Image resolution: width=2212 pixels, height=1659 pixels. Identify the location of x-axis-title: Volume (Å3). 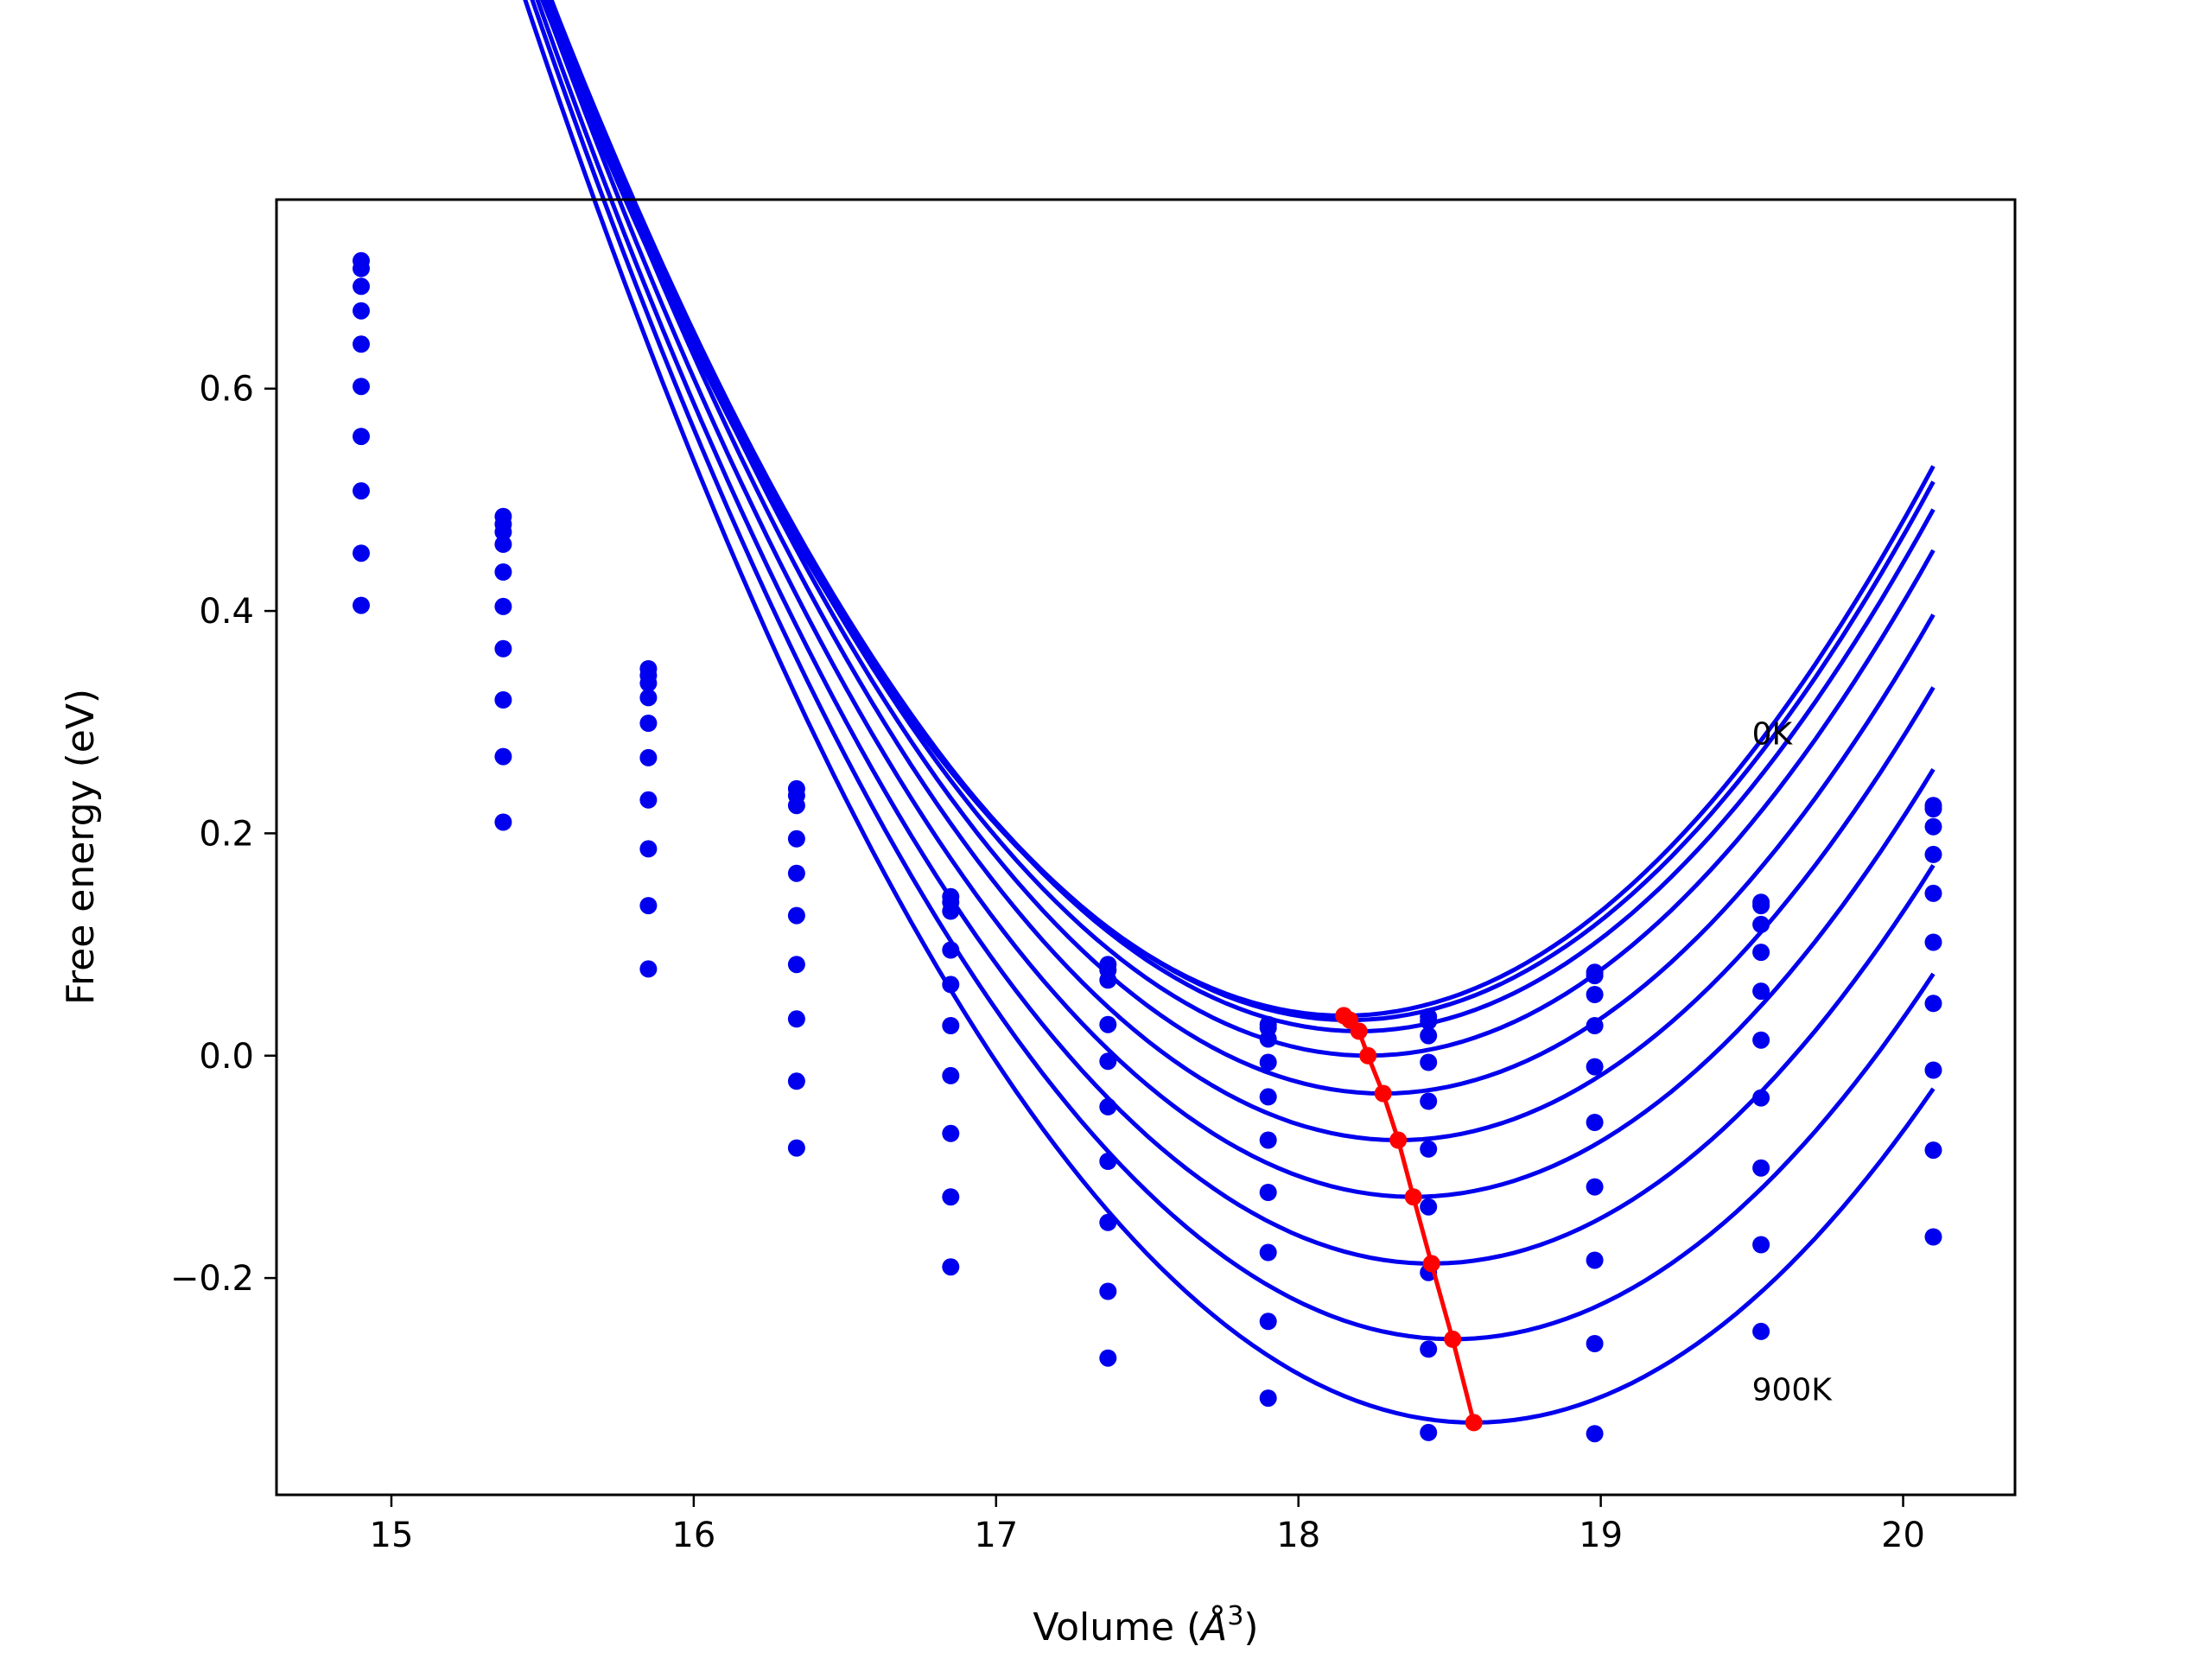
(1145, 1625).